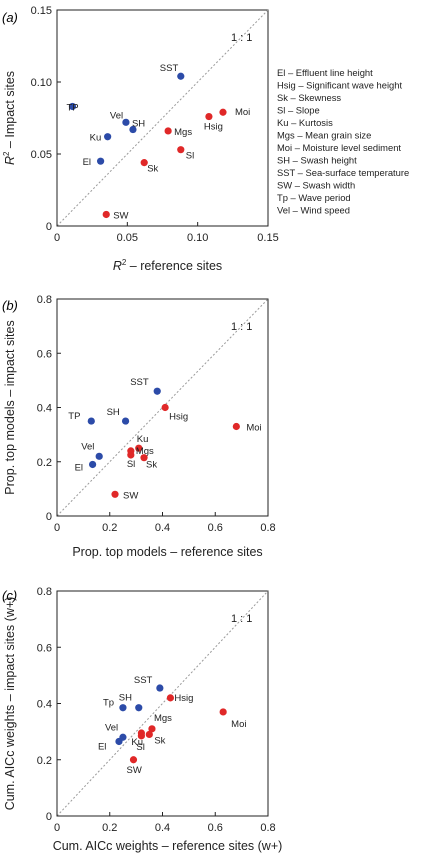 This screenshot has width=429, height=860. What do you see at coordinates (44, 463) in the screenshot?
I see `y-tick-label: 0.2` at bounding box center [44, 463].